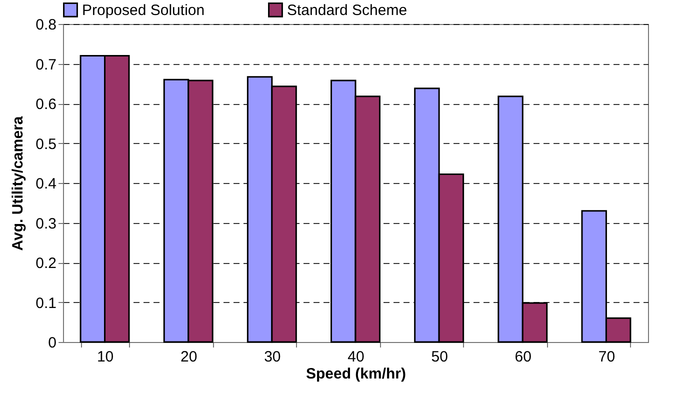 The image size is (684, 405). Describe the element at coordinates (347, 10) in the screenshot. I see `legend-label: Standard Scheme` at that location.